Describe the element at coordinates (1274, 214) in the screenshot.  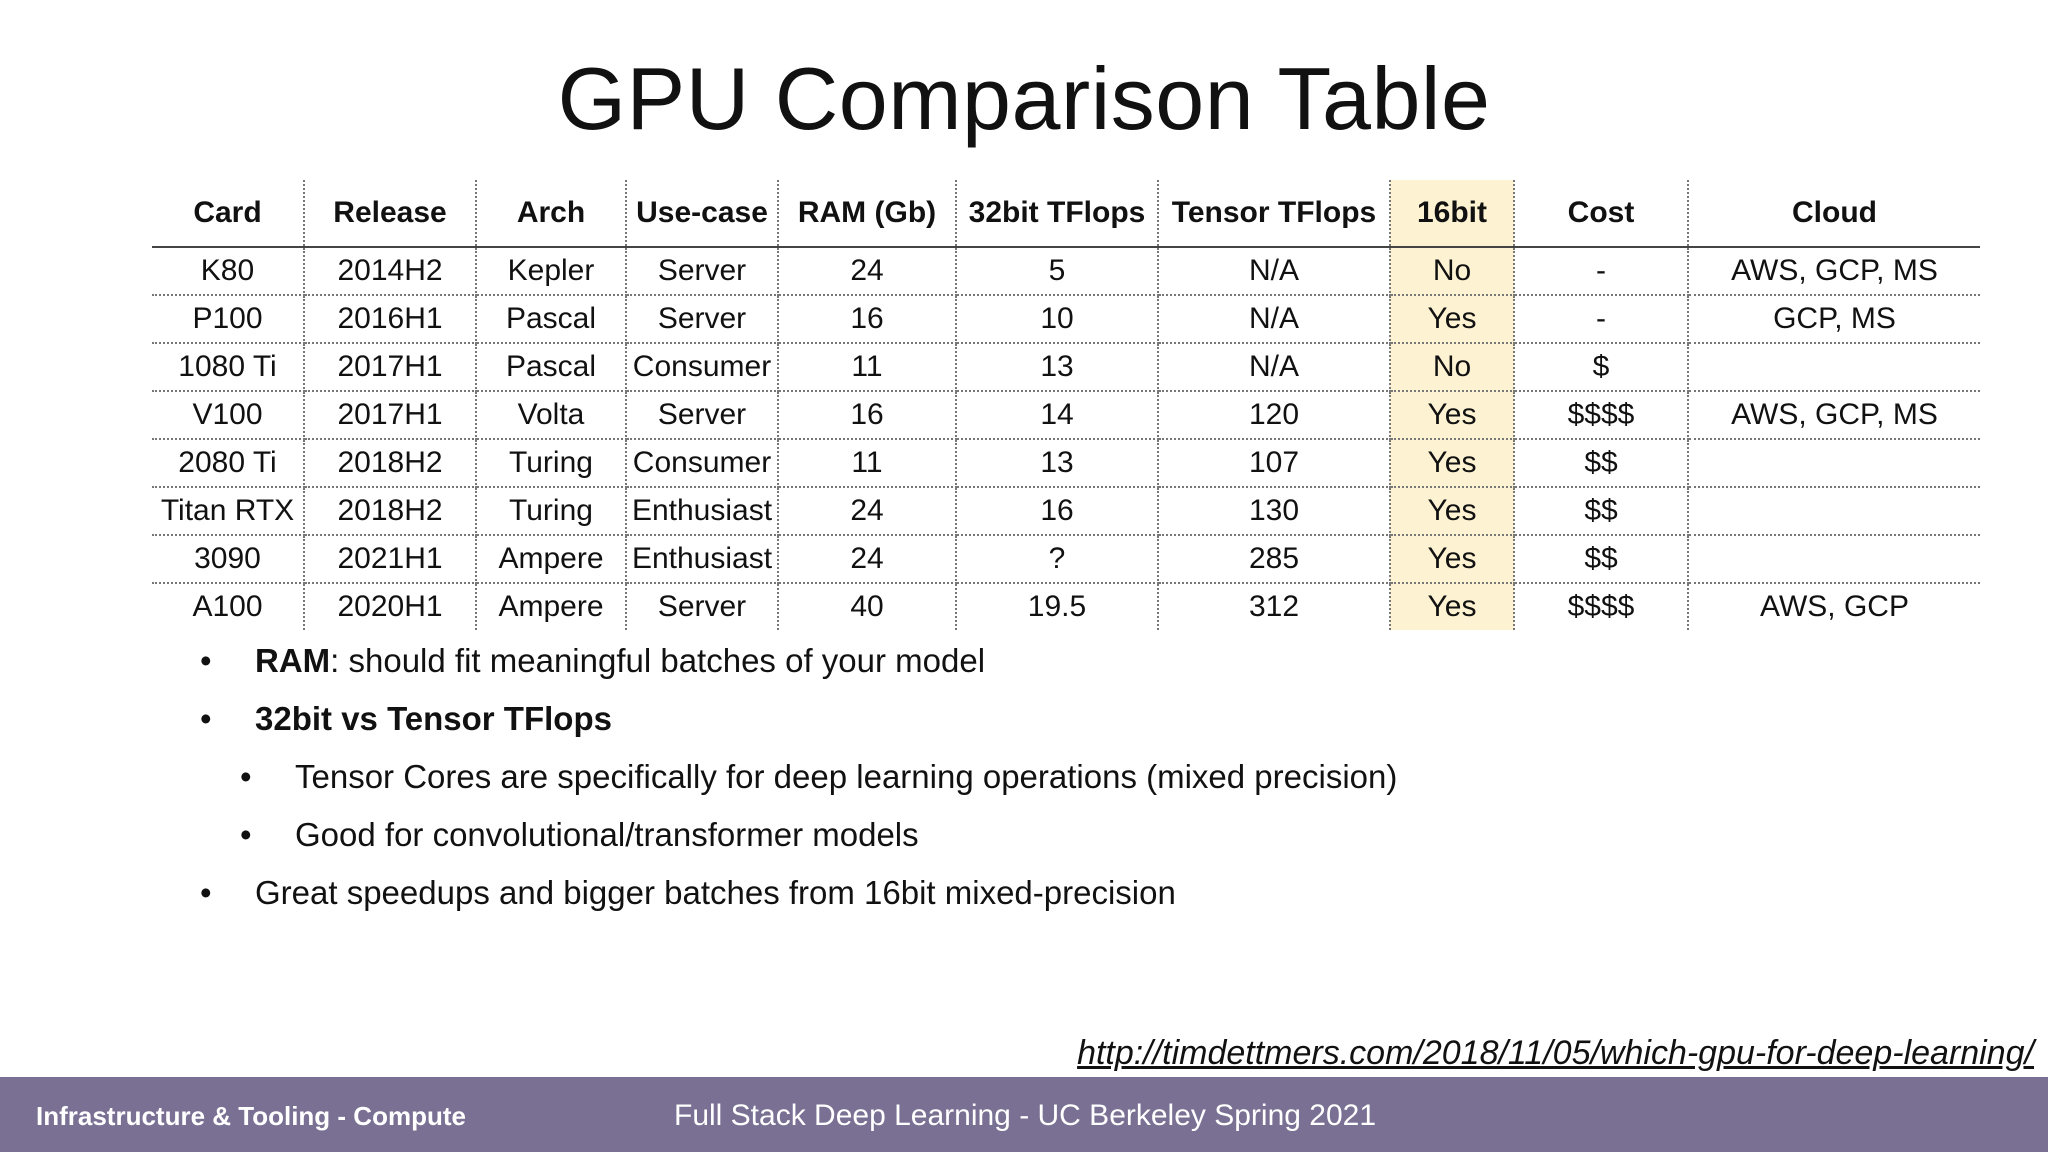
I see `header-tensor-tflops: Tensor TFlops` at that location.